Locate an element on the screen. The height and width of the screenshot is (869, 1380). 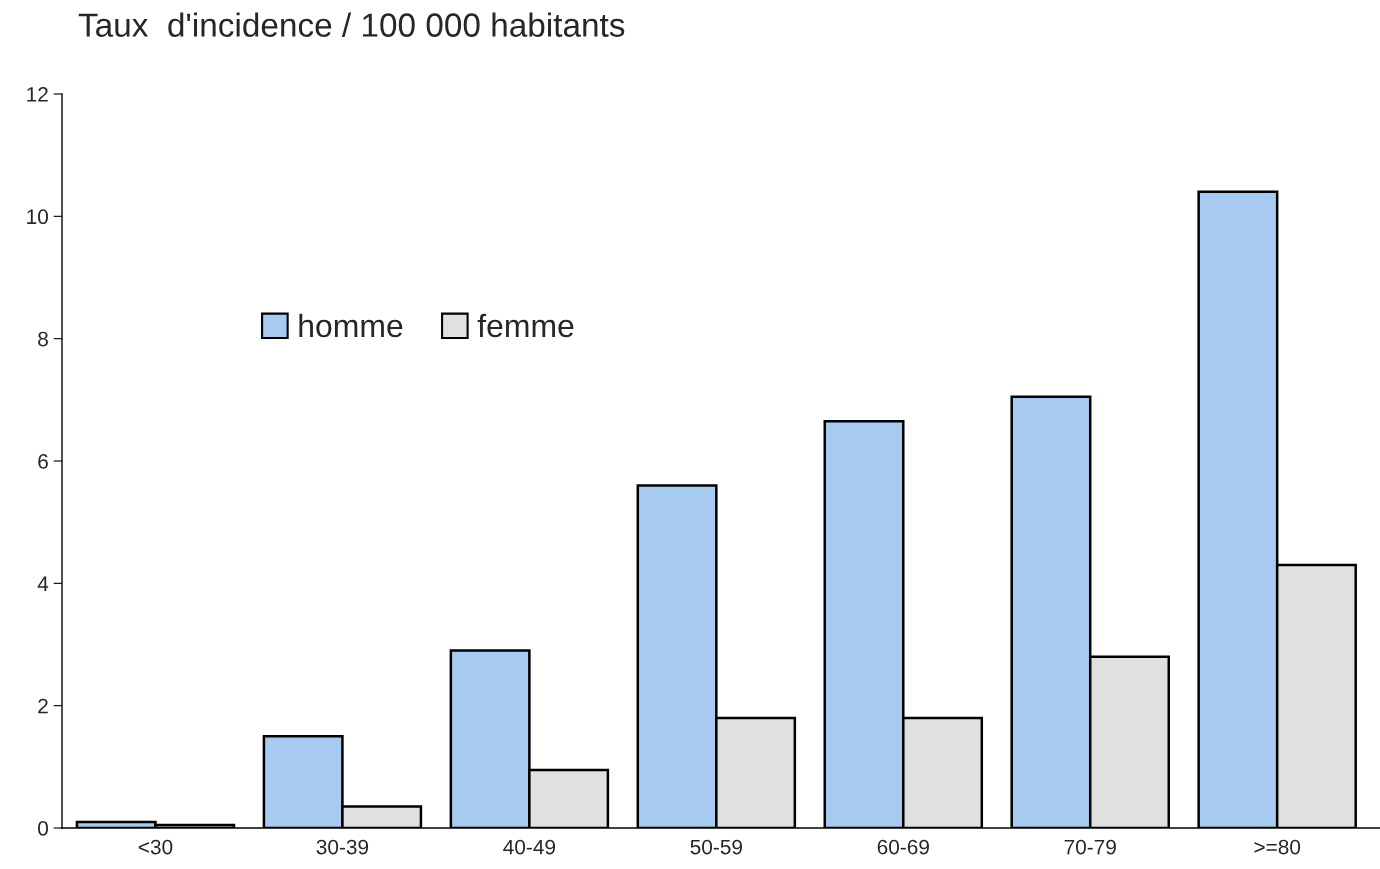
y-tick-label: 8 is located at coordinates (43, 339).